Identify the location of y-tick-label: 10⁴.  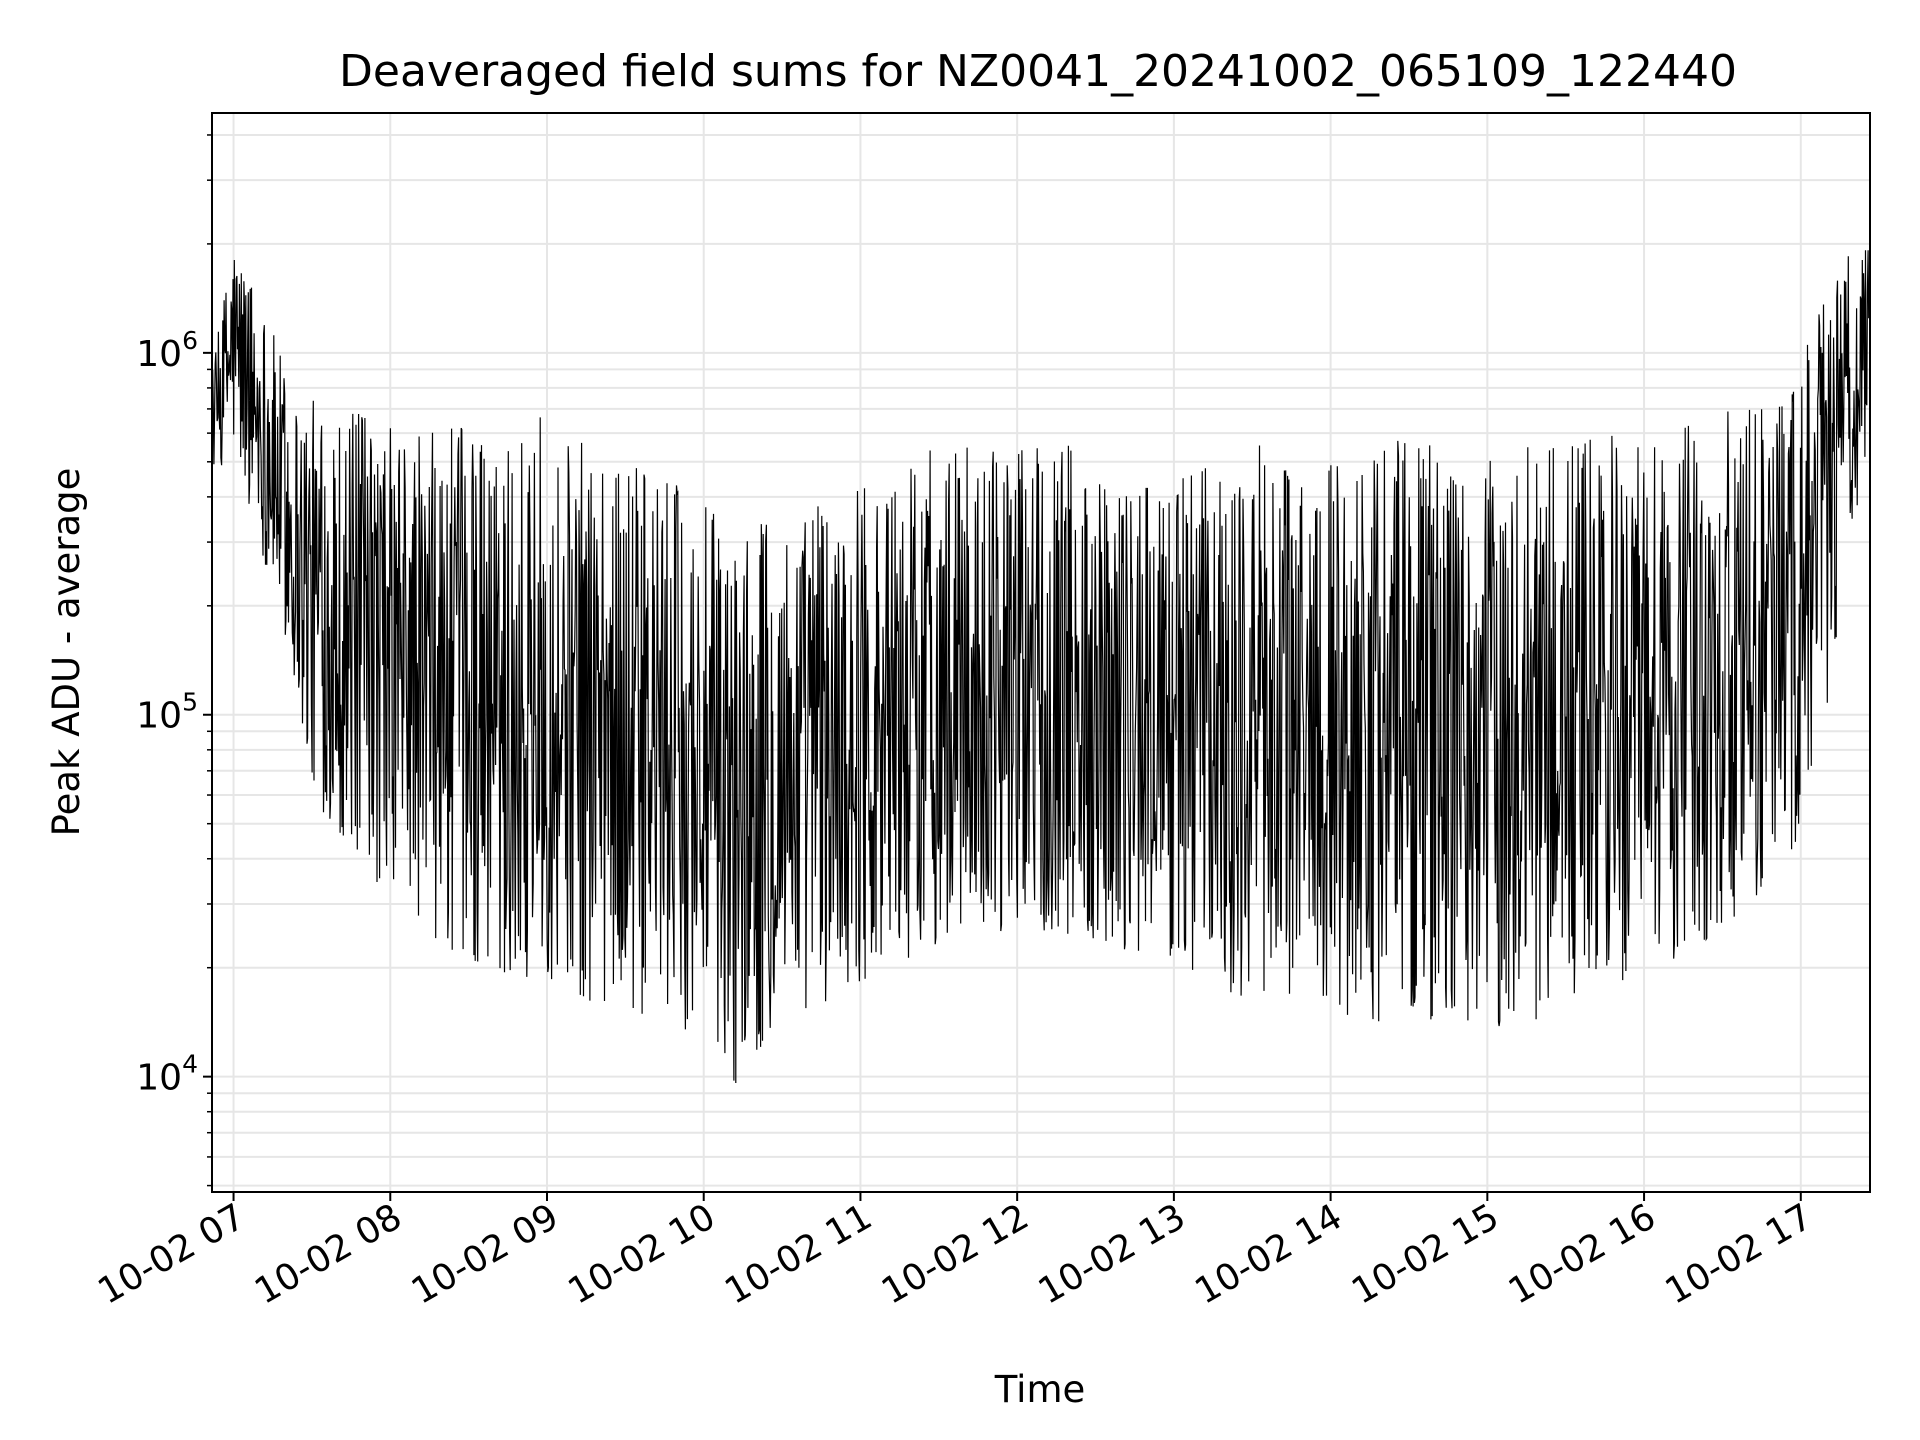
(167, 1074).